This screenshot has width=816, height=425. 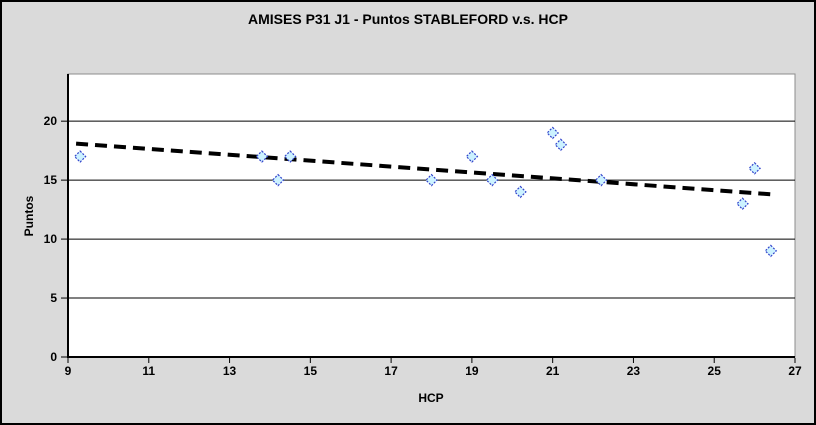 I want to click on x-tick-label: 17, so click(x=391, y=371).